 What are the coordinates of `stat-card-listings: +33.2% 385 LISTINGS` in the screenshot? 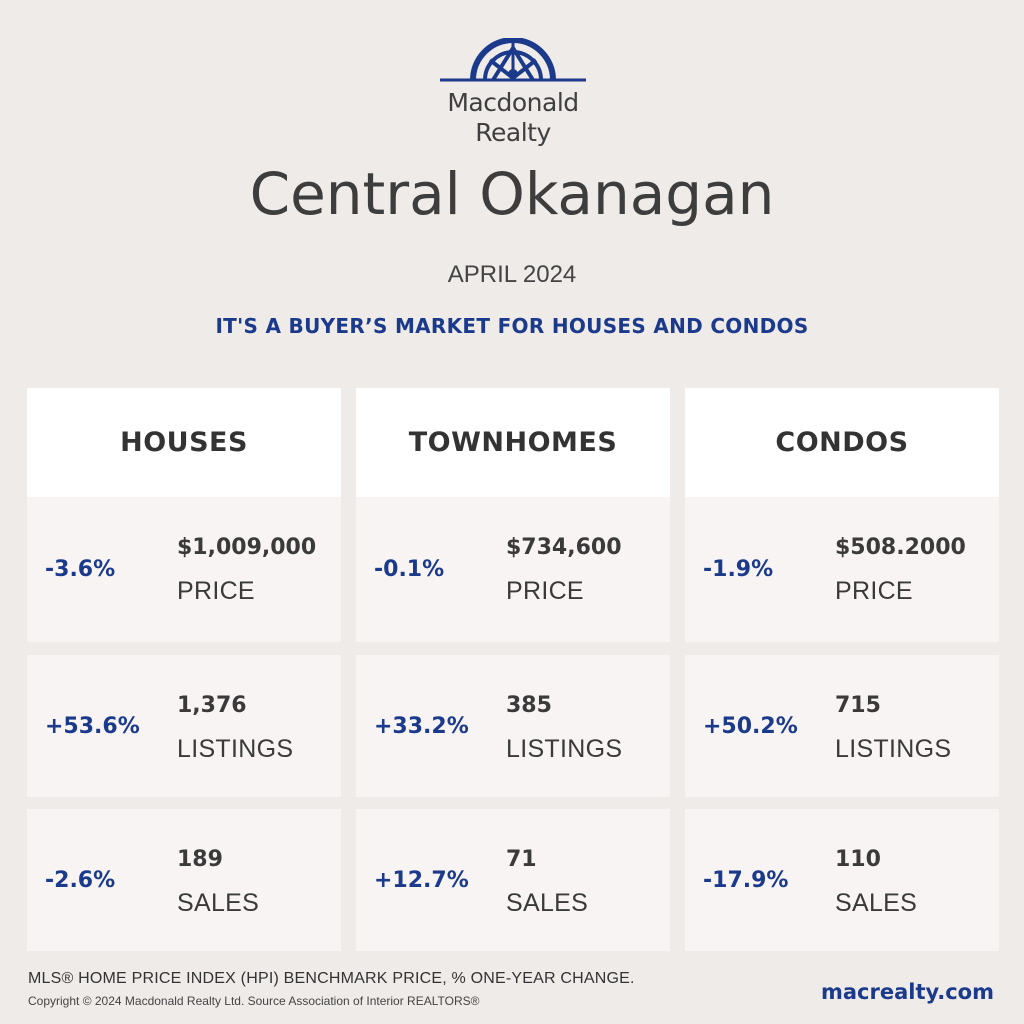 It's located at (513, 726).